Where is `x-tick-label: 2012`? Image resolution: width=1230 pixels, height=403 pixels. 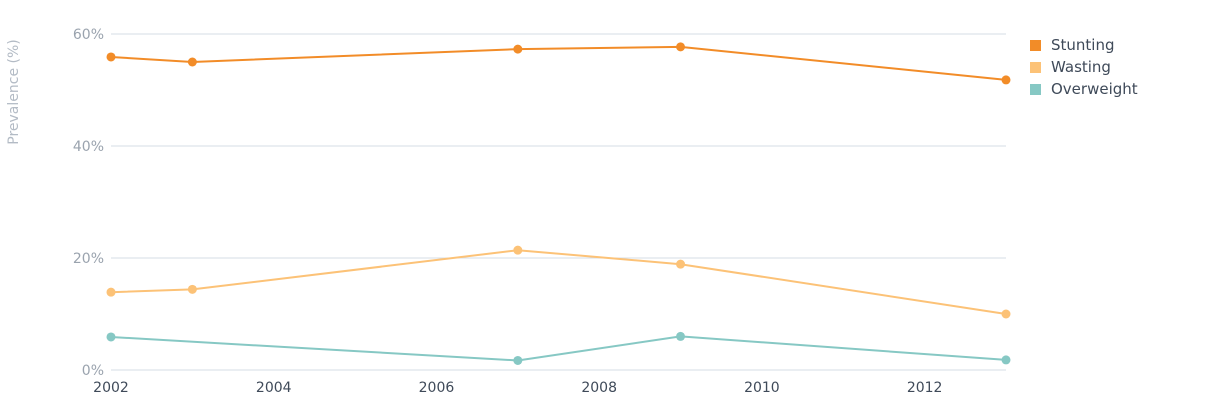
x-tick-label: 2012 is located at coordinates (925, 388).